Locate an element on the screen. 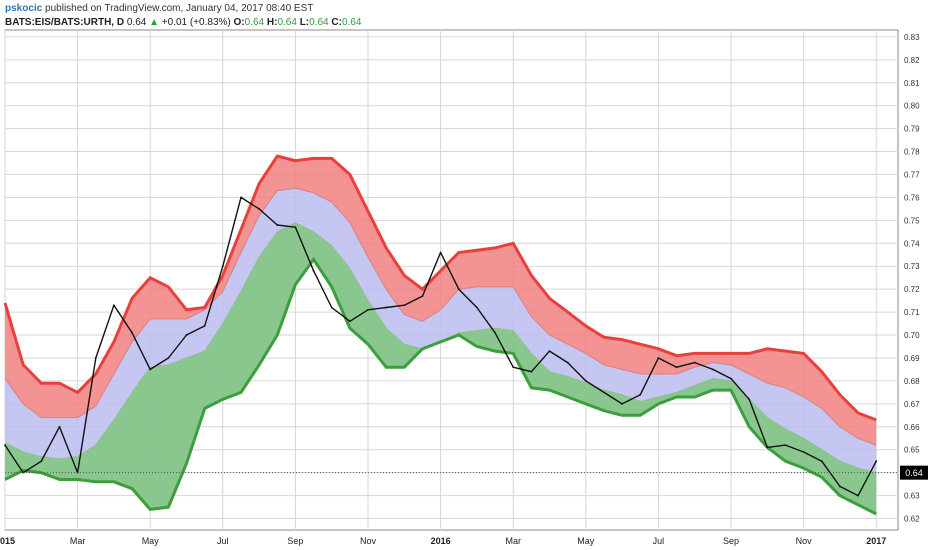  x-tick-label: 2015 is located at coordinates (7, 541).